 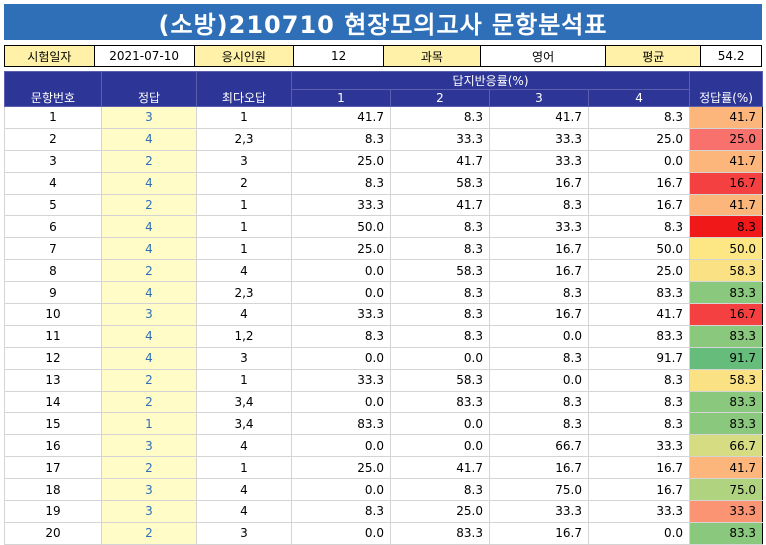 What do you see at coordinates (53, 402) in the screenshot?
I see `item-number-cell: 14` at bounding box center [53, 402].